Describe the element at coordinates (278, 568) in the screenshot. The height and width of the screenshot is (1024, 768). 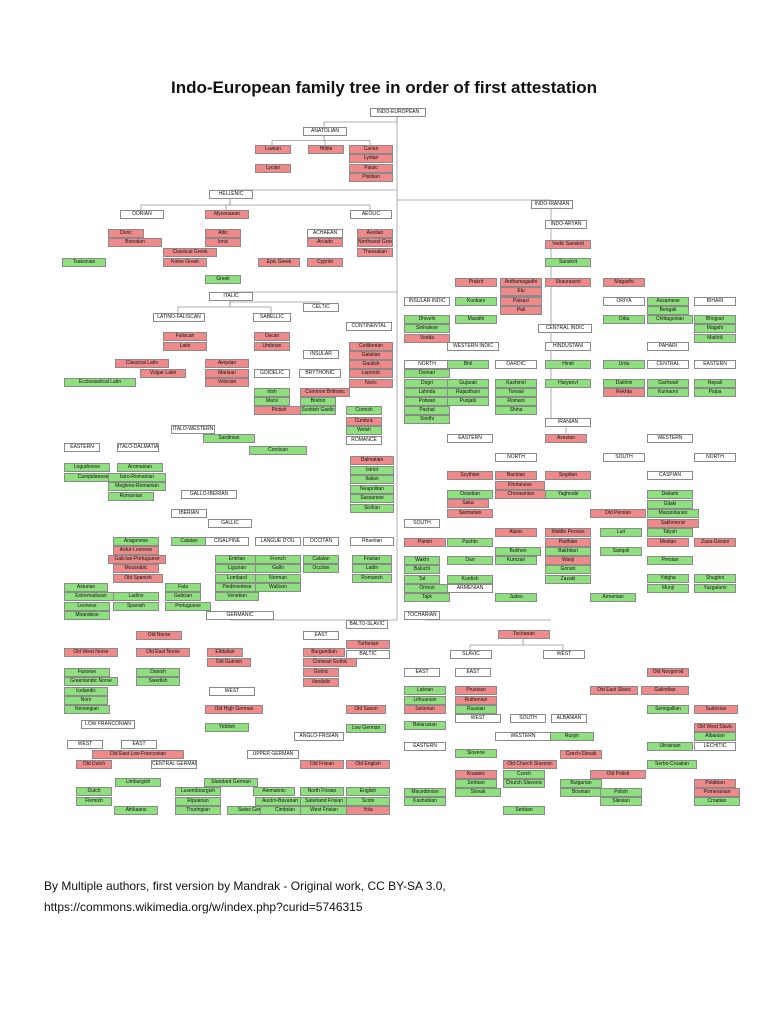
I see `language-node: Gallo` at that location.